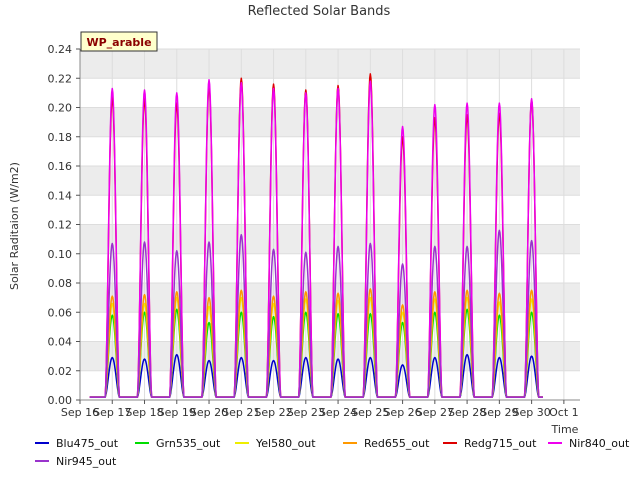 The height and width of the screenshot is (480, 640). What do you see at coordinates (60, 342) in the screenshot?
I see `y-tick-label: 0.04` at bounding box center [60, 342].